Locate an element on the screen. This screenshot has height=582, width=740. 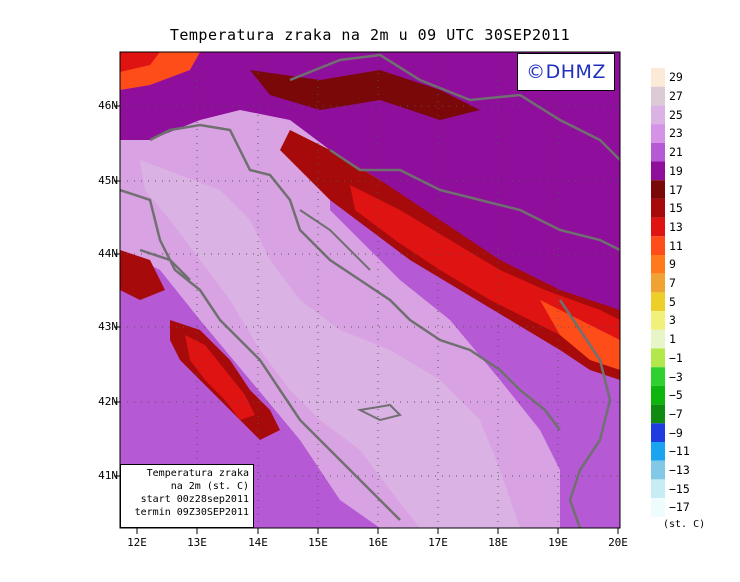
border-east is located at coordinates (585, 413).